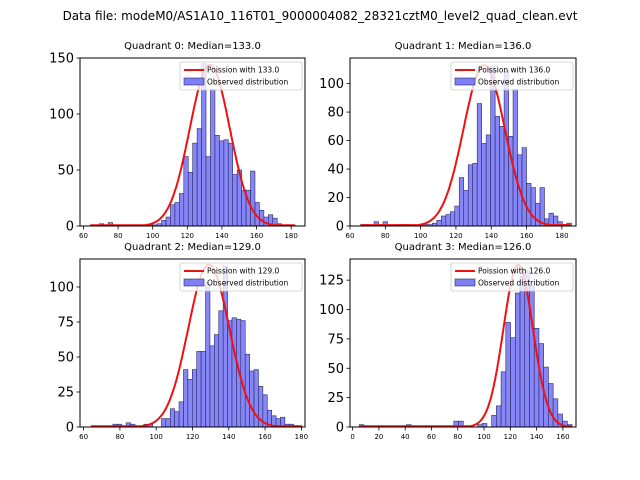 This screenshot has width=640, height=480. What do you see at coordinates (241, 277) in the screenshot?
I see `legend: Poission with 129.0 Observed distribution` at bounding box center [241, 277].